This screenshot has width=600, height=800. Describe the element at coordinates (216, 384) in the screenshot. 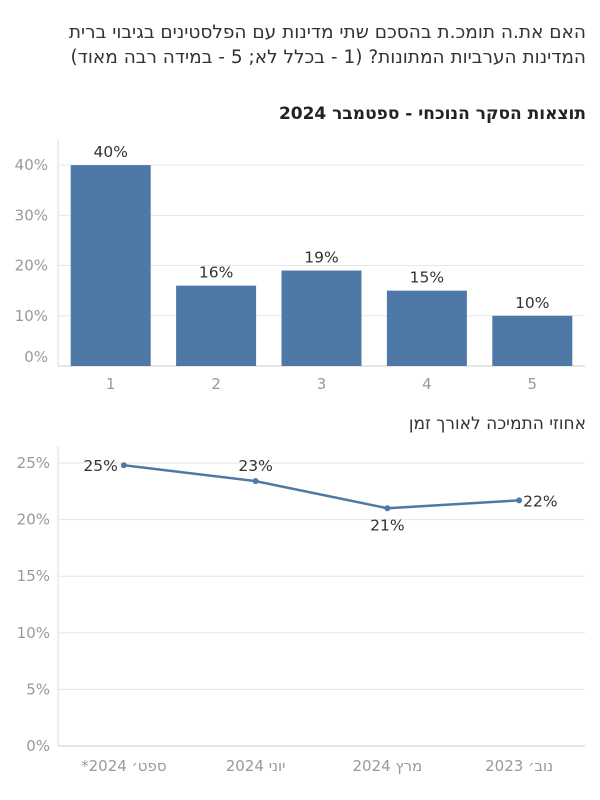

I see `bar-x-tick-label: 2` at that location.